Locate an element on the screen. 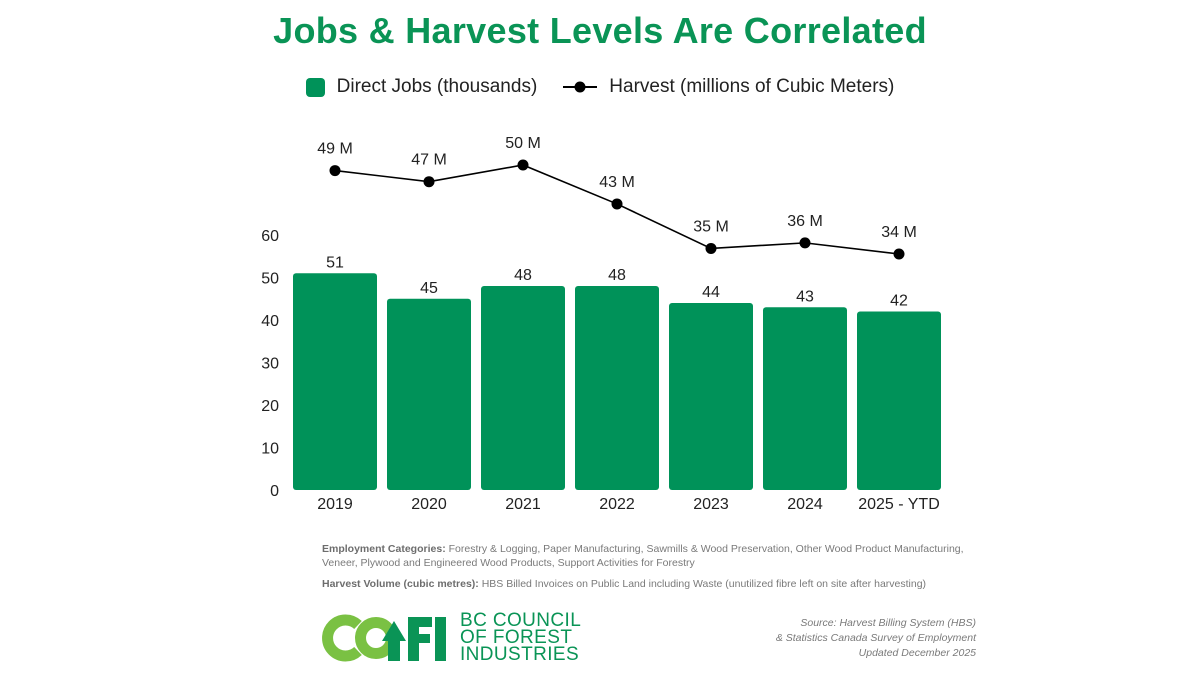  legend-swatch-harvest is located at coordinates (580, 87).